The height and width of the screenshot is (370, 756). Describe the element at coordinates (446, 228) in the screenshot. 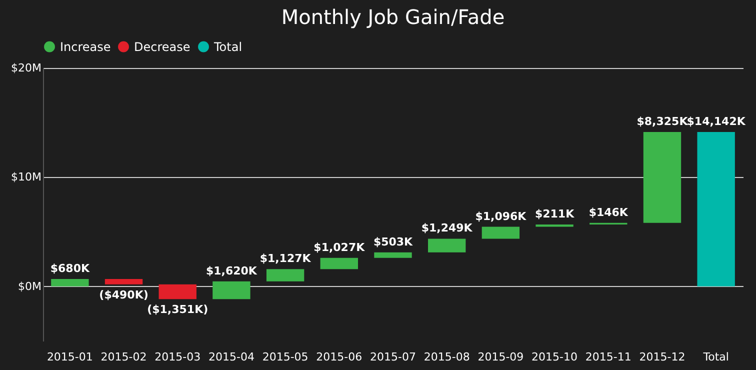

I see `text: $1,249K` at that location.